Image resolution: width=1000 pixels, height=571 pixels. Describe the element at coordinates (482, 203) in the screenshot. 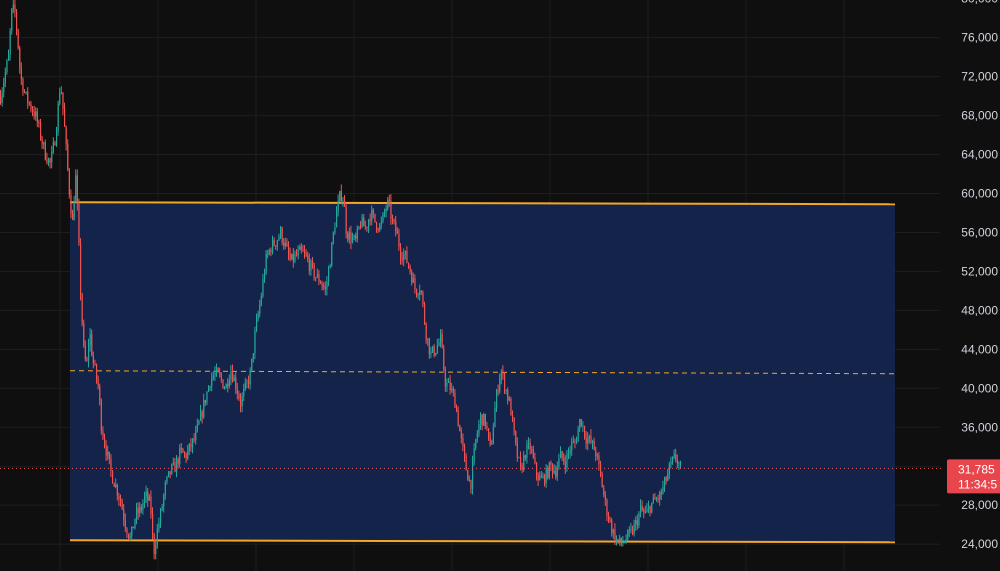

I see `range-top-line` at that location.